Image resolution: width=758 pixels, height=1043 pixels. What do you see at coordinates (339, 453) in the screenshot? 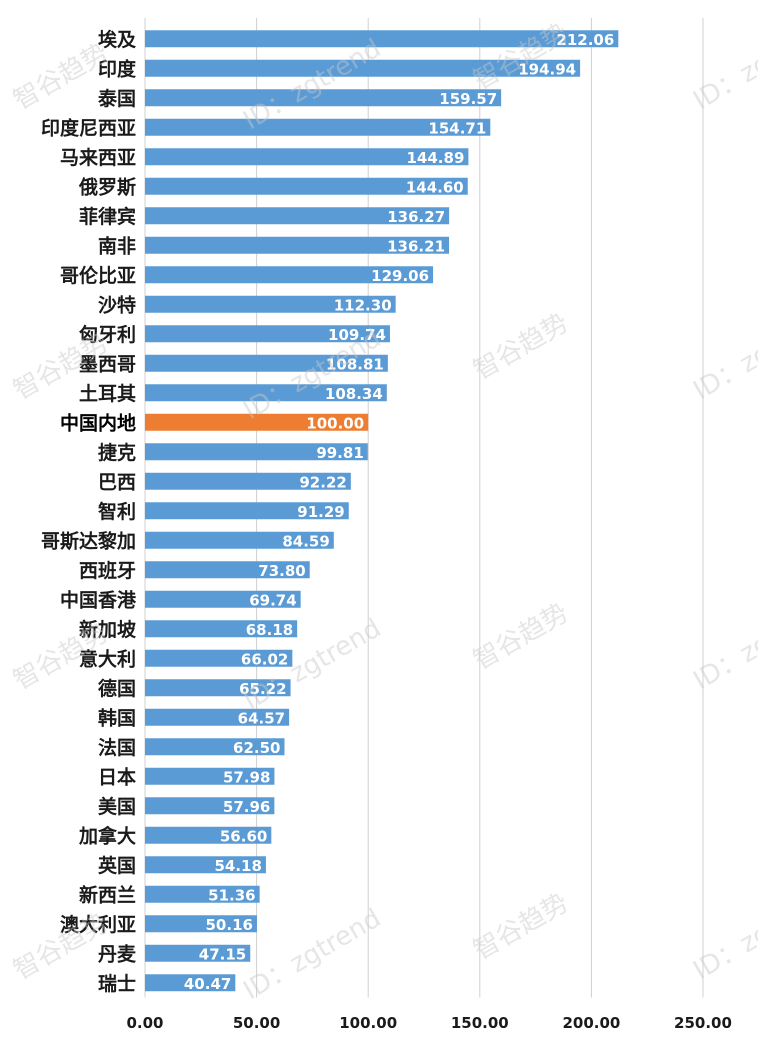
I see `data-label: 99.81` at bounding box center [339, 453].